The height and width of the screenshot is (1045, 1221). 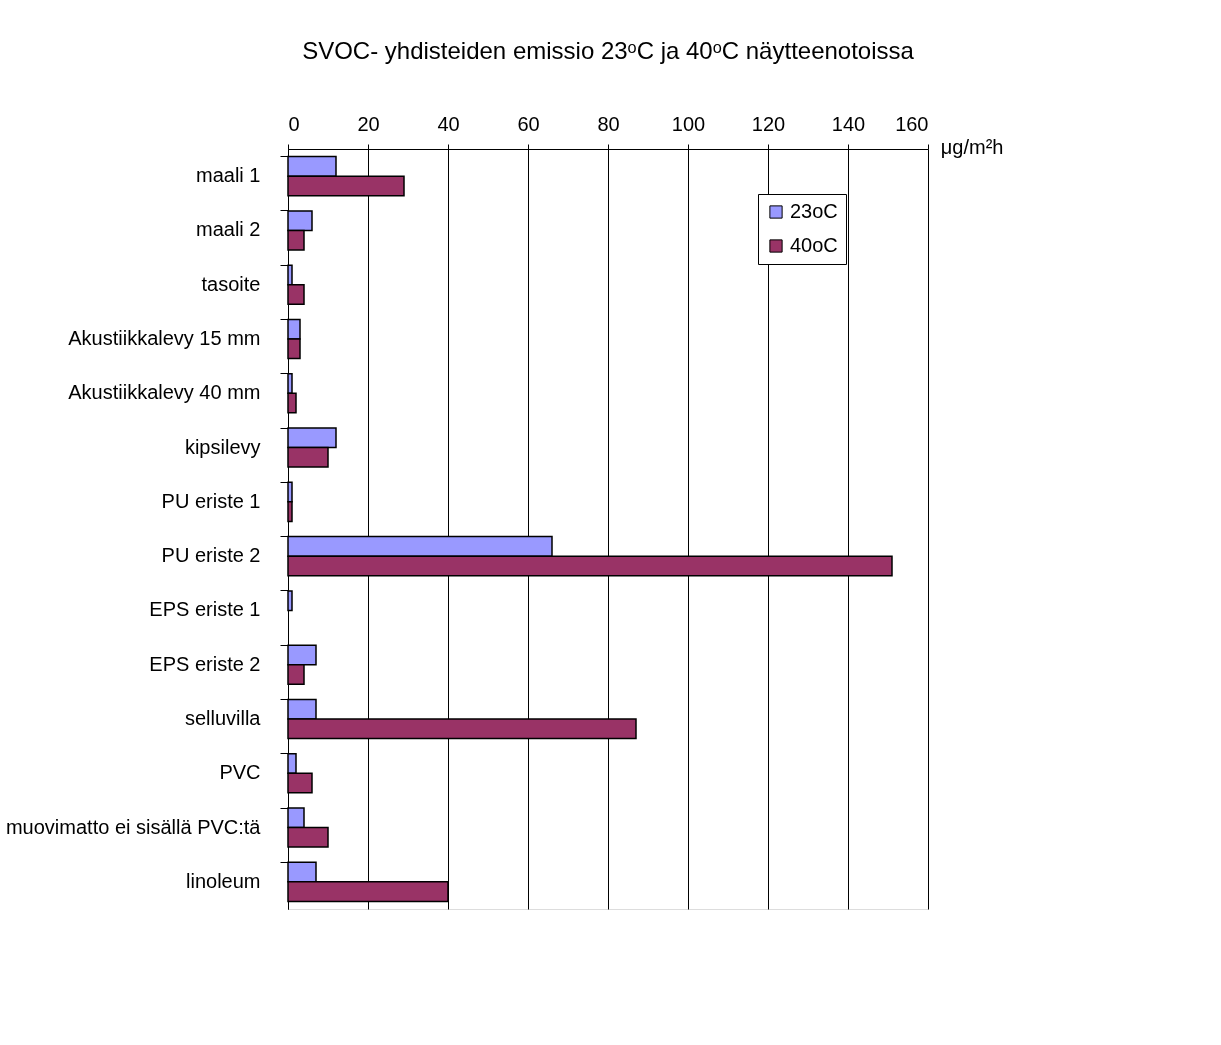 I want to click on y-tick-label: maali 1, so click(x=228, y=175).